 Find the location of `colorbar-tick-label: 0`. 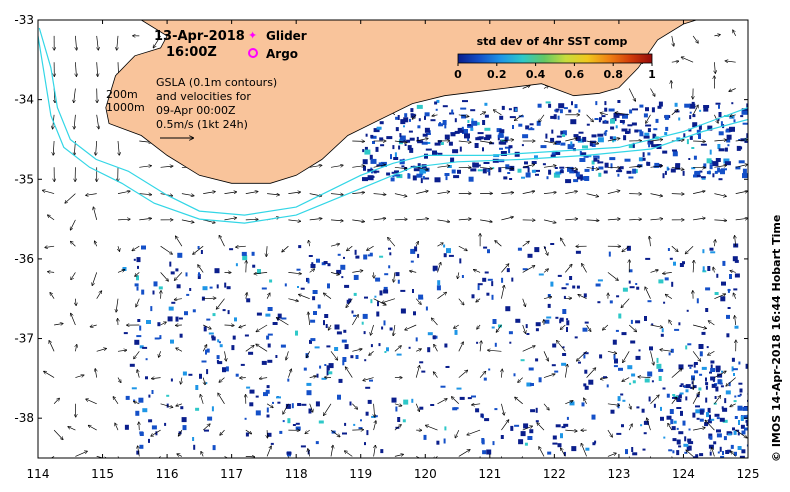

colorbar-tick-label: 0 is located at coordinates (458, 74).